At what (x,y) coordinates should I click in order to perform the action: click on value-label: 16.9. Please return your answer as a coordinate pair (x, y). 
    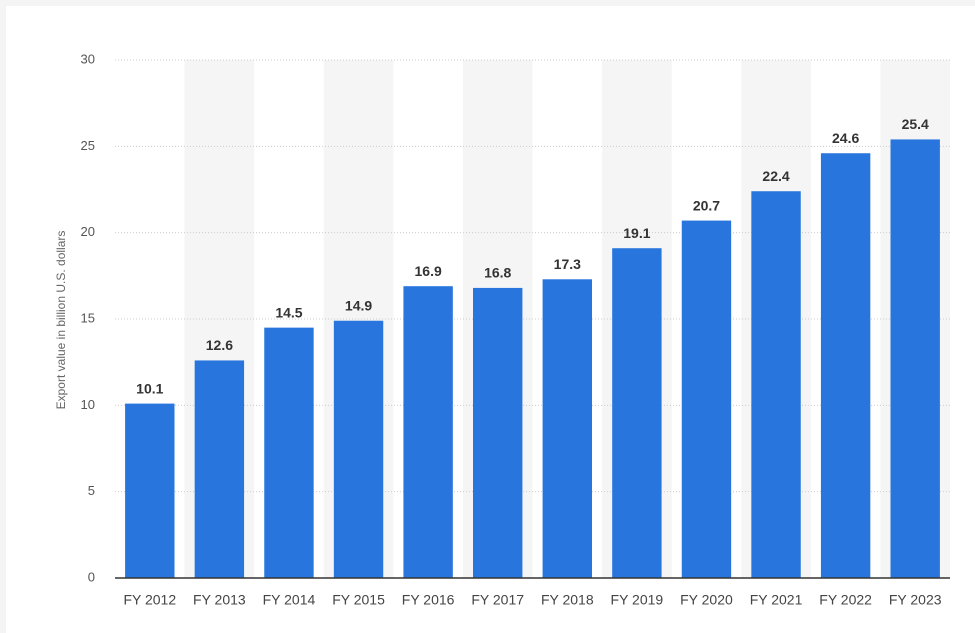
    Looking at the image, I should click on (428, 271).